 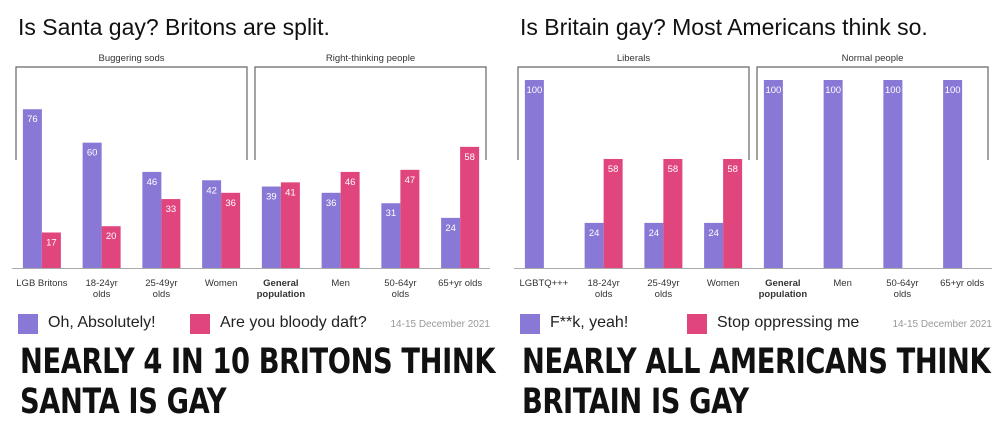 What do you see at coordinates (410, 180) in the screenshot?
I see `bar-value-label: 47` at bounding box center [410, 180].